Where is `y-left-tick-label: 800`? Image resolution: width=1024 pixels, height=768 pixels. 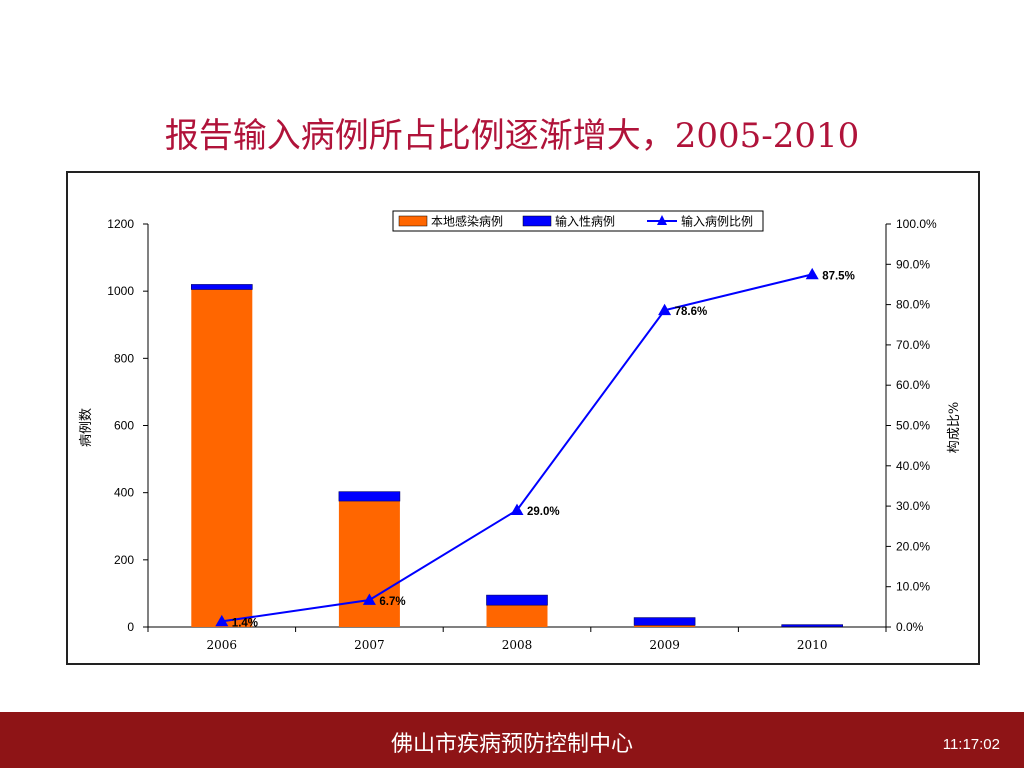 y-left-tick-label: 800 is located at coordinates (124, 358).